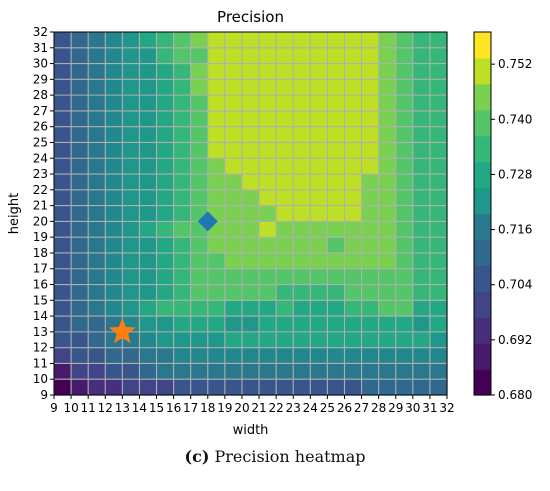  I want to click on colorbar-tick-label: 0.740, so click(515, 119).